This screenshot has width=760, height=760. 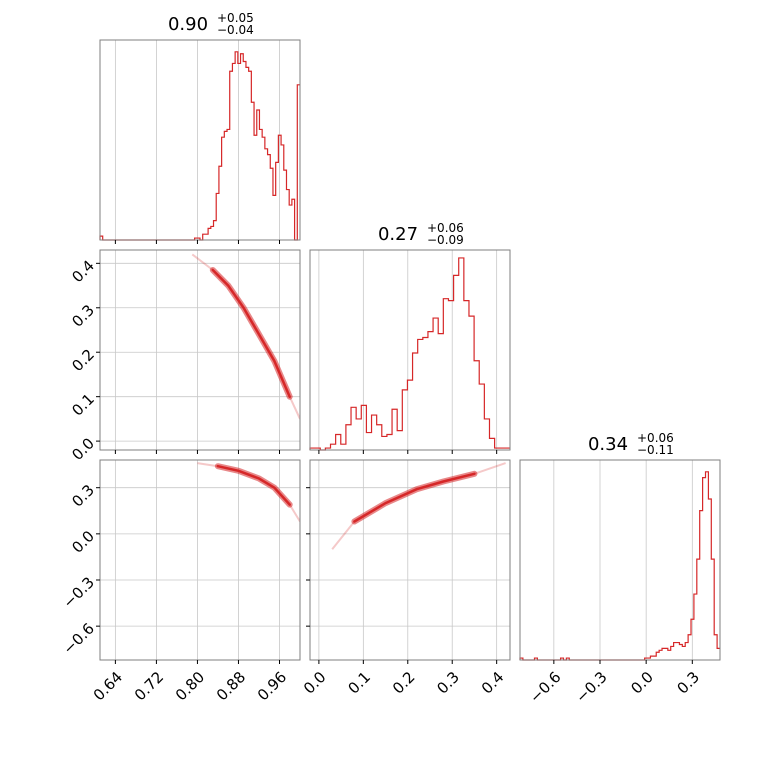 What do you see at coordinates (188, 24) in the screenshot?
I see `panel-title-0: 0.90` at bounding box center [188, 24].